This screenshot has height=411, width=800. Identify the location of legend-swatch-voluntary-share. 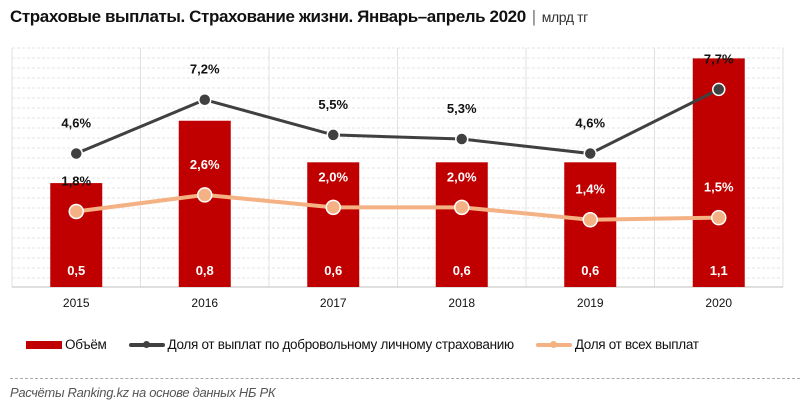
(146, 344).